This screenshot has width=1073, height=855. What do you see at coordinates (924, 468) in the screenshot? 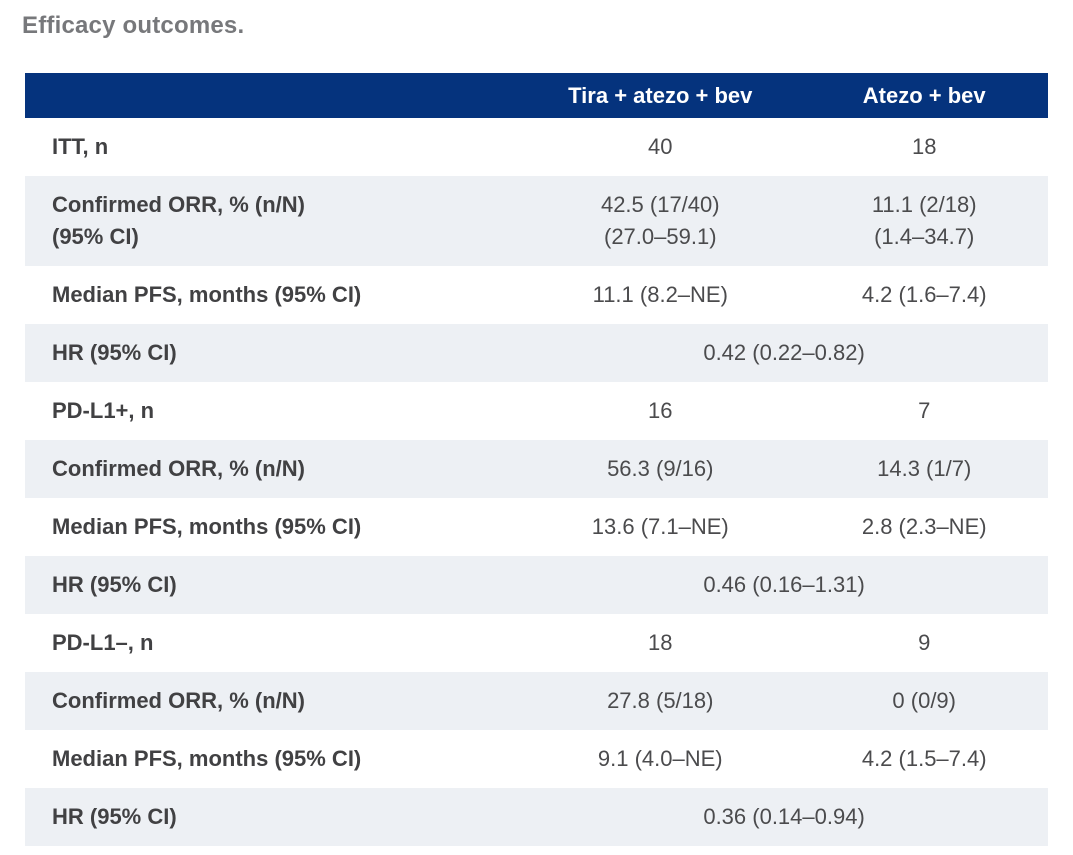
I see `cell-value: 14.3 (1/7)` at bounding box center [924, 468].